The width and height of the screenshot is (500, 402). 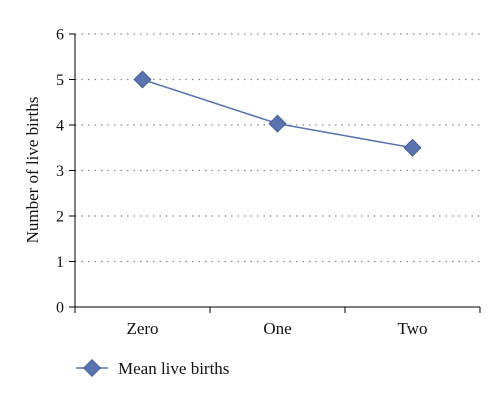 I want to click on y-axis-title: Number of live births, so click(x=32, y=170).